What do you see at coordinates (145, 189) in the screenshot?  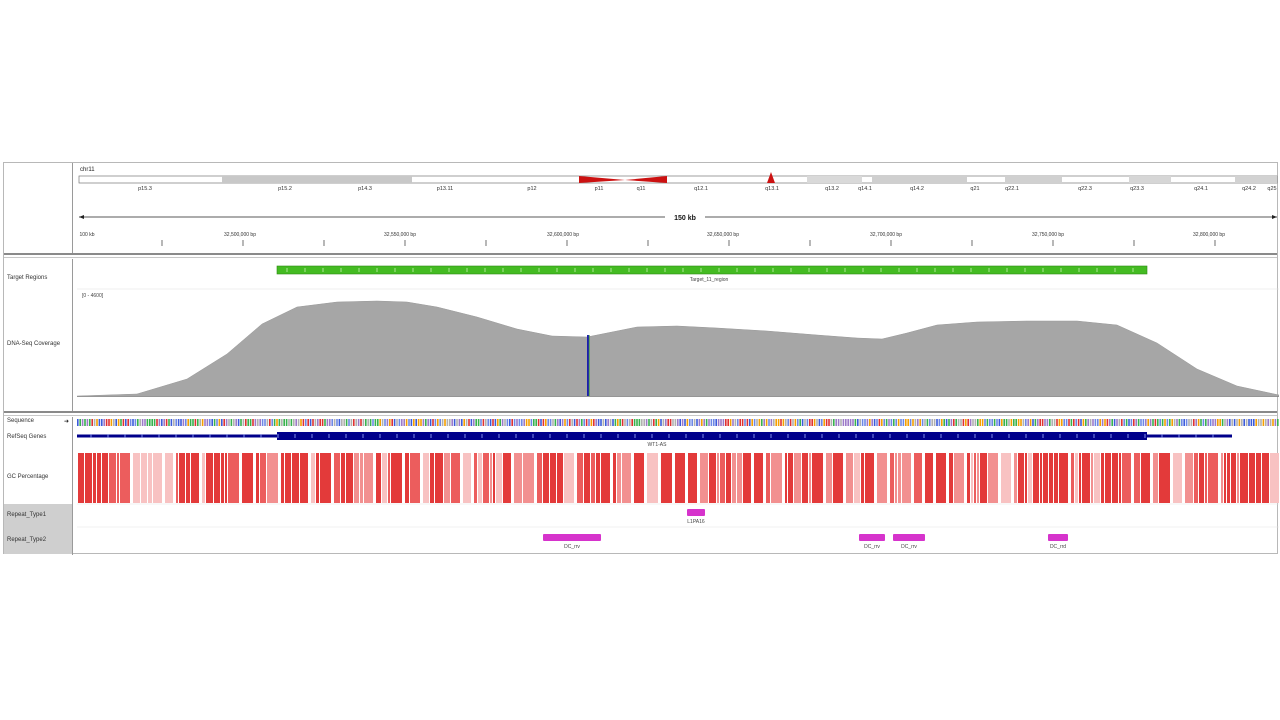 I see `band-label: p15.3` at bounding box center [145, 189].